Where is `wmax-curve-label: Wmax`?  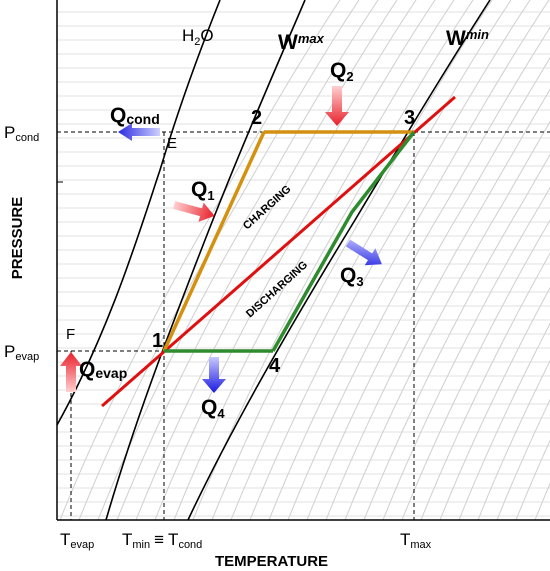 wmax-curve-label: Wmax is located at coordinates (301, 42).